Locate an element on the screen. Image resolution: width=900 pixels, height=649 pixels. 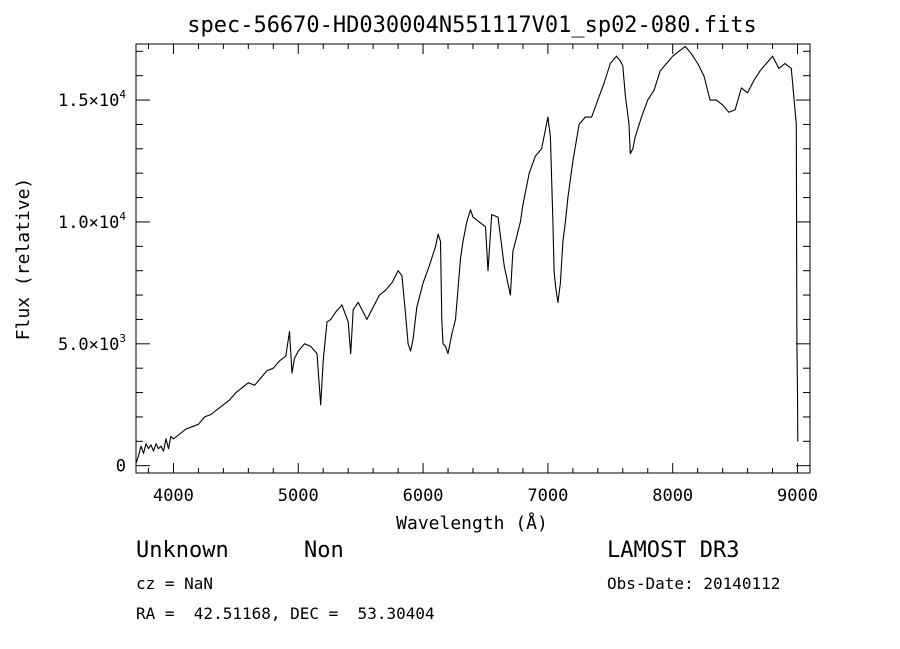
ra-dec-coordinates: RA = 42.51168, DEC = 53.30404 is located at coordinates (285, 613).